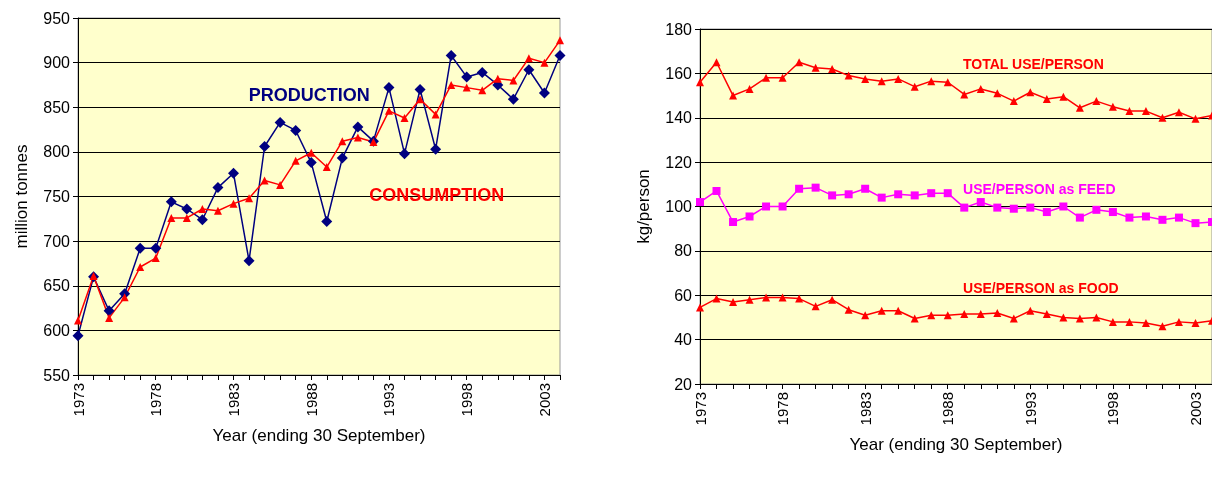  What do you see at coordinates (309, 94) in the screenshot?
I see `series-label: PRODUCTION` at bounding box center [309, 94].